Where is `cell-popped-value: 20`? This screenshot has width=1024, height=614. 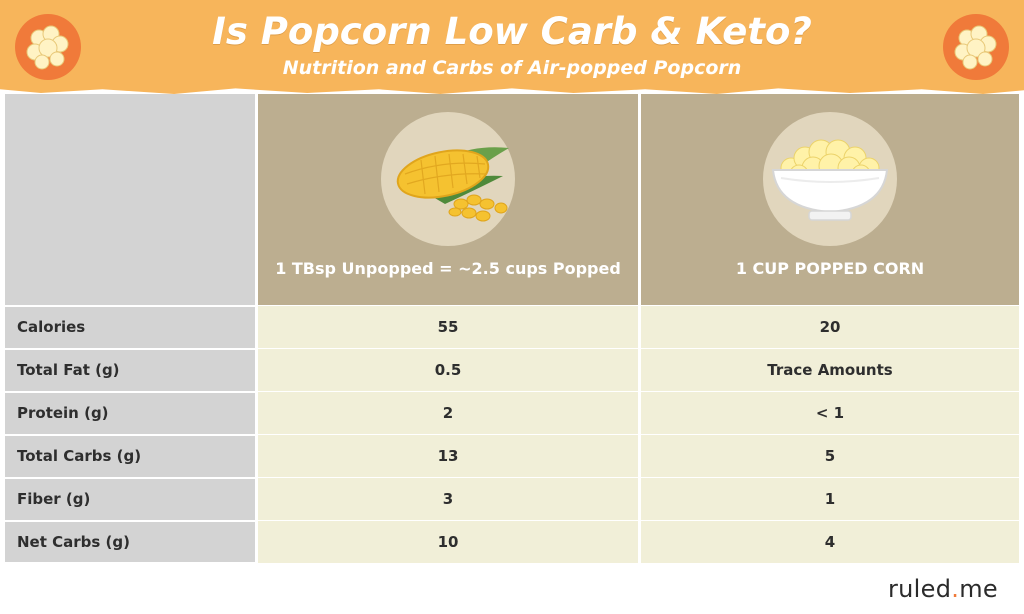
cell-popped-value: 20 is located at coordinates (830, 327).